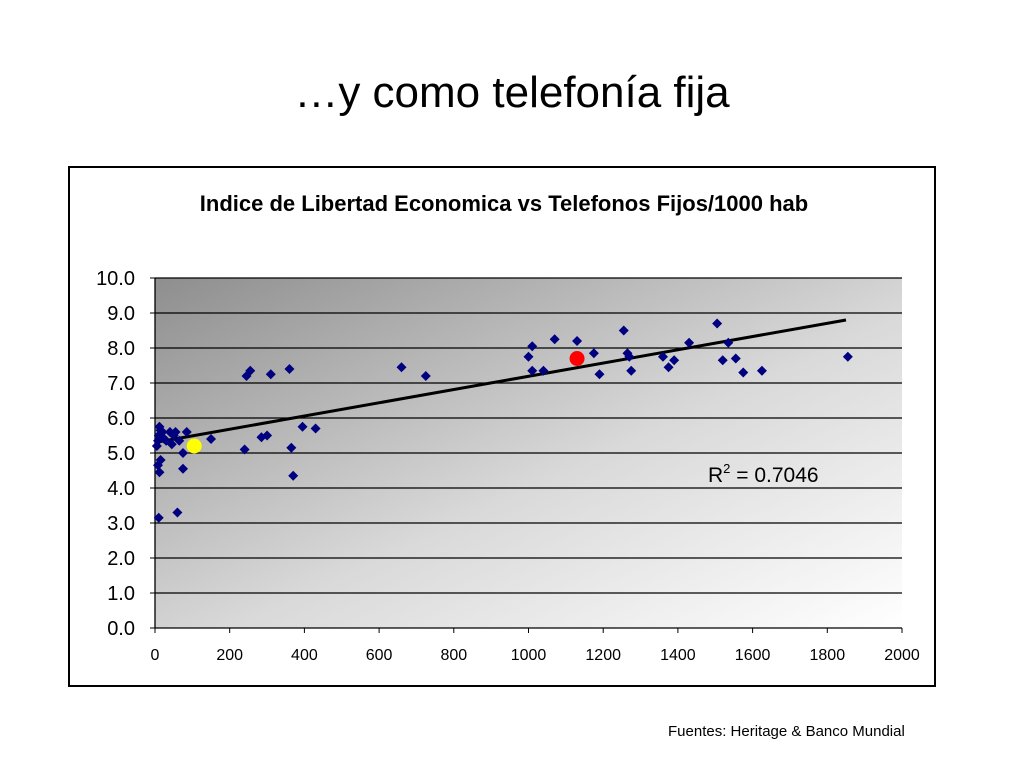 The height and width of the screenshot is (768, 1024). Describe the element at coordinates (453, 655) in the screenshot. I see `x-tick-label: 800` at that location.